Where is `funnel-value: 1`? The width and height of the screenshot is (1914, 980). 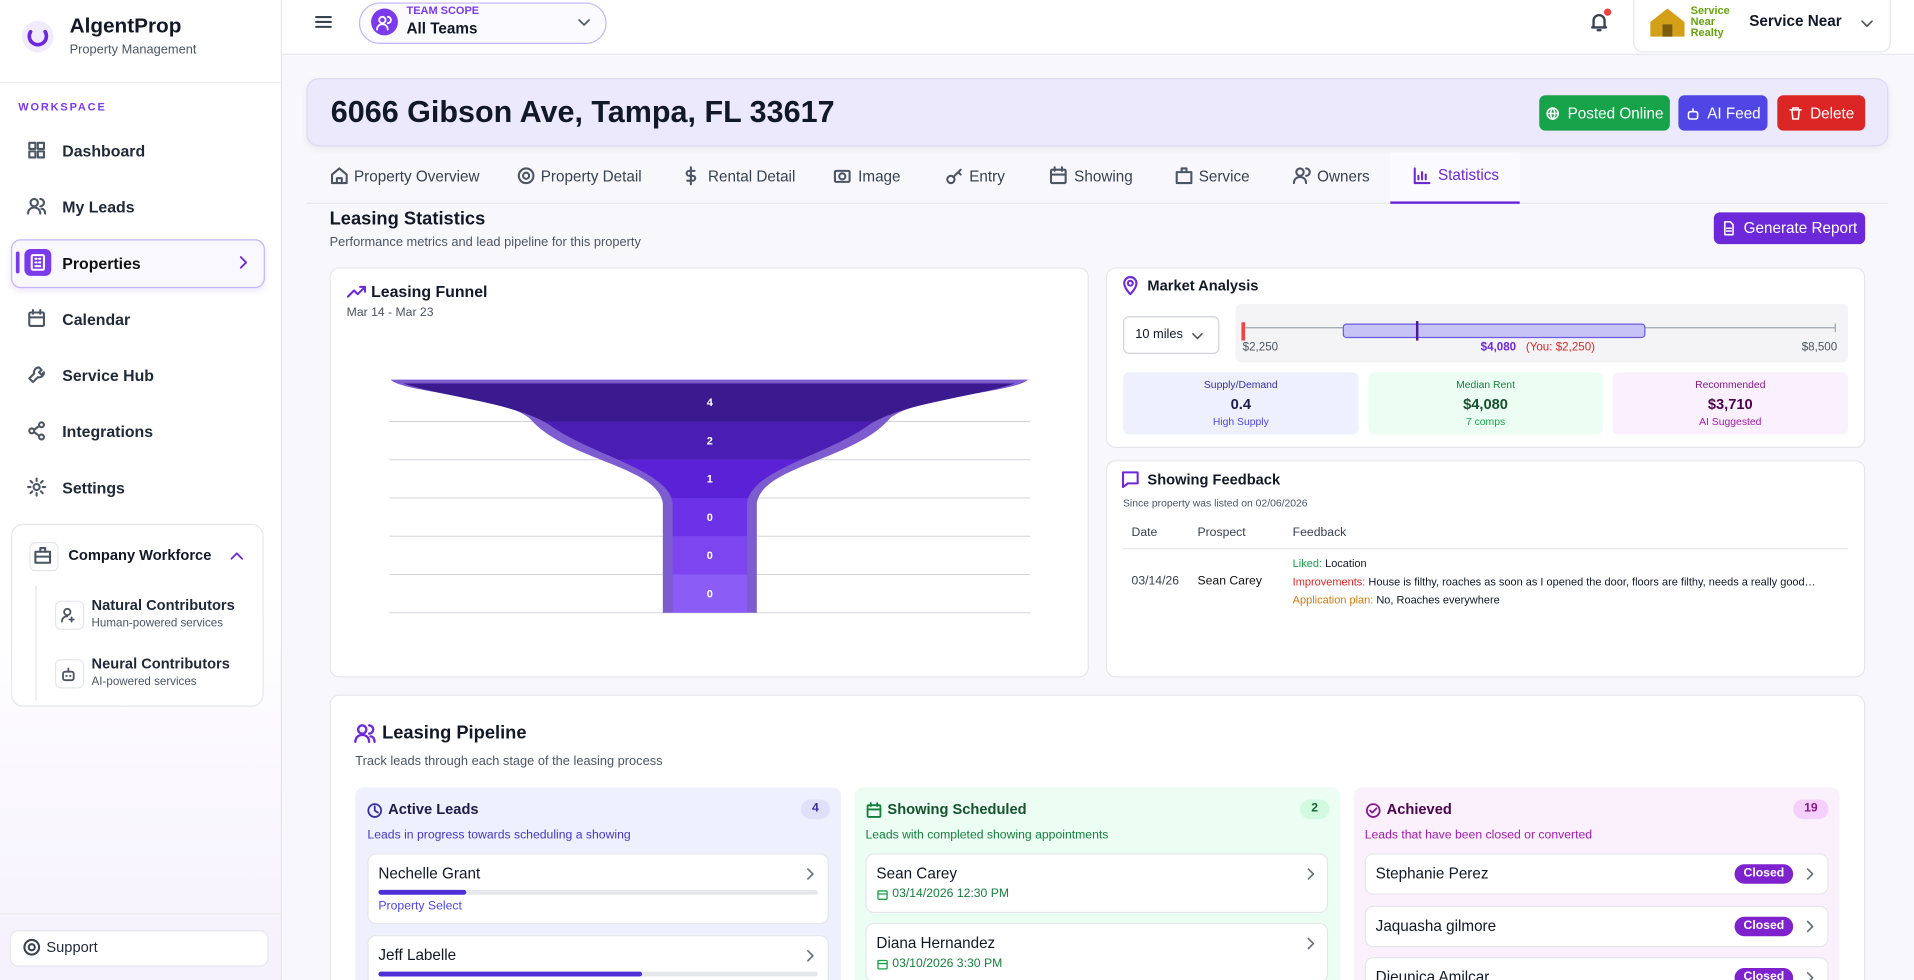 funnel-value: 1 is located at coordinates (710, 480).